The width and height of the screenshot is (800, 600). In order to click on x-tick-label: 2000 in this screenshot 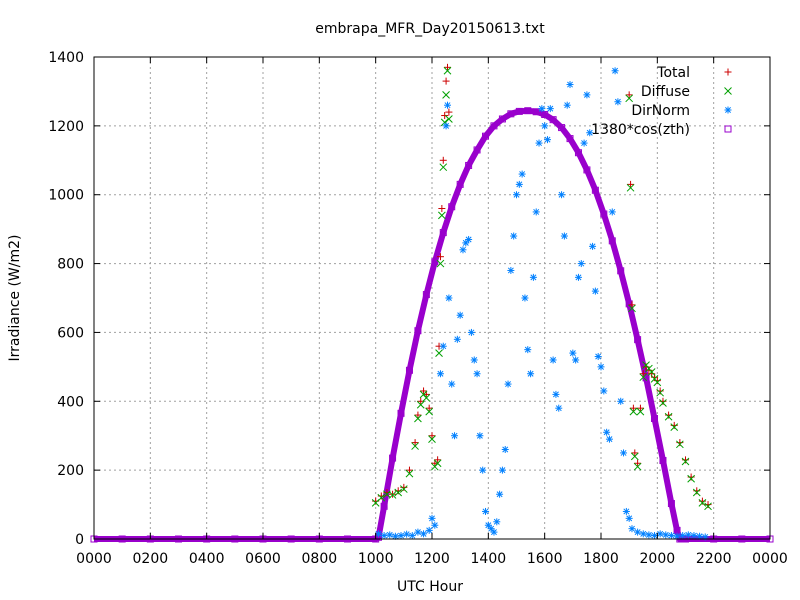, I will do `click(658, 559)`.